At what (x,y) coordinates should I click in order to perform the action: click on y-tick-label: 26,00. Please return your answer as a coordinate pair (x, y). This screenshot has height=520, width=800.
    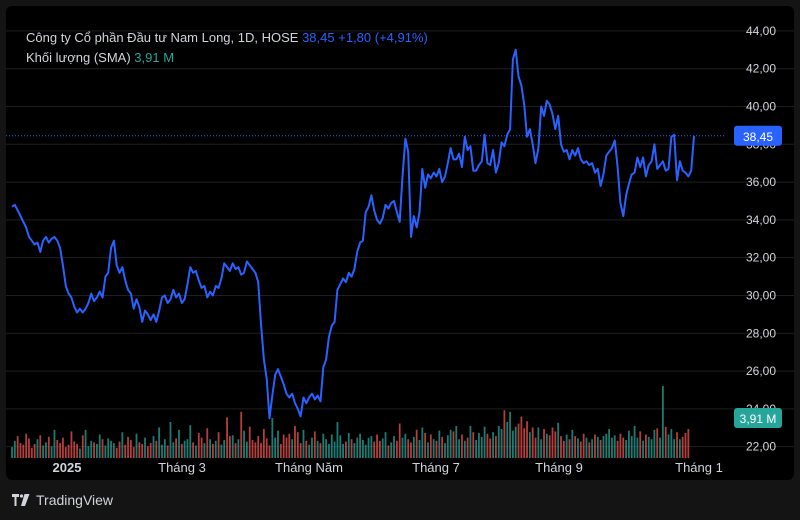
    Looking at the image, I should click on (761, 371).